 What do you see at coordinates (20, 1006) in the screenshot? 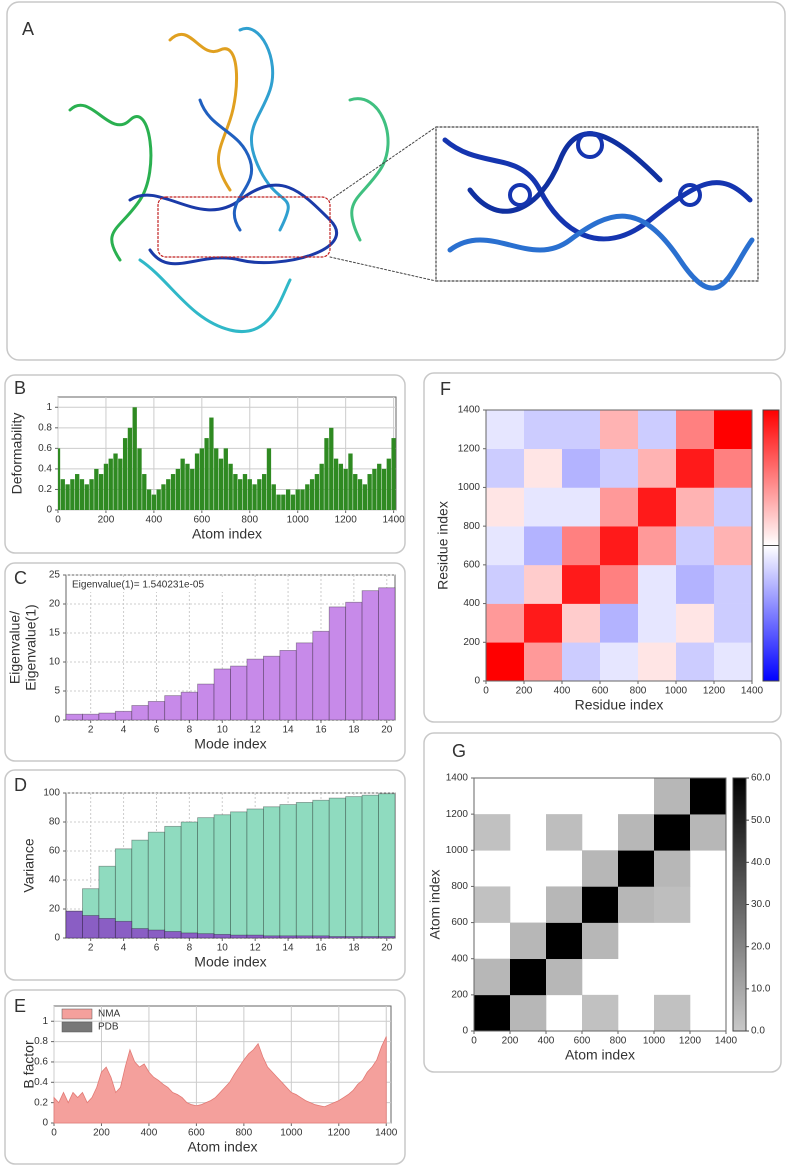
I see `panel-letter: E` at bounding box center [20, 1006].